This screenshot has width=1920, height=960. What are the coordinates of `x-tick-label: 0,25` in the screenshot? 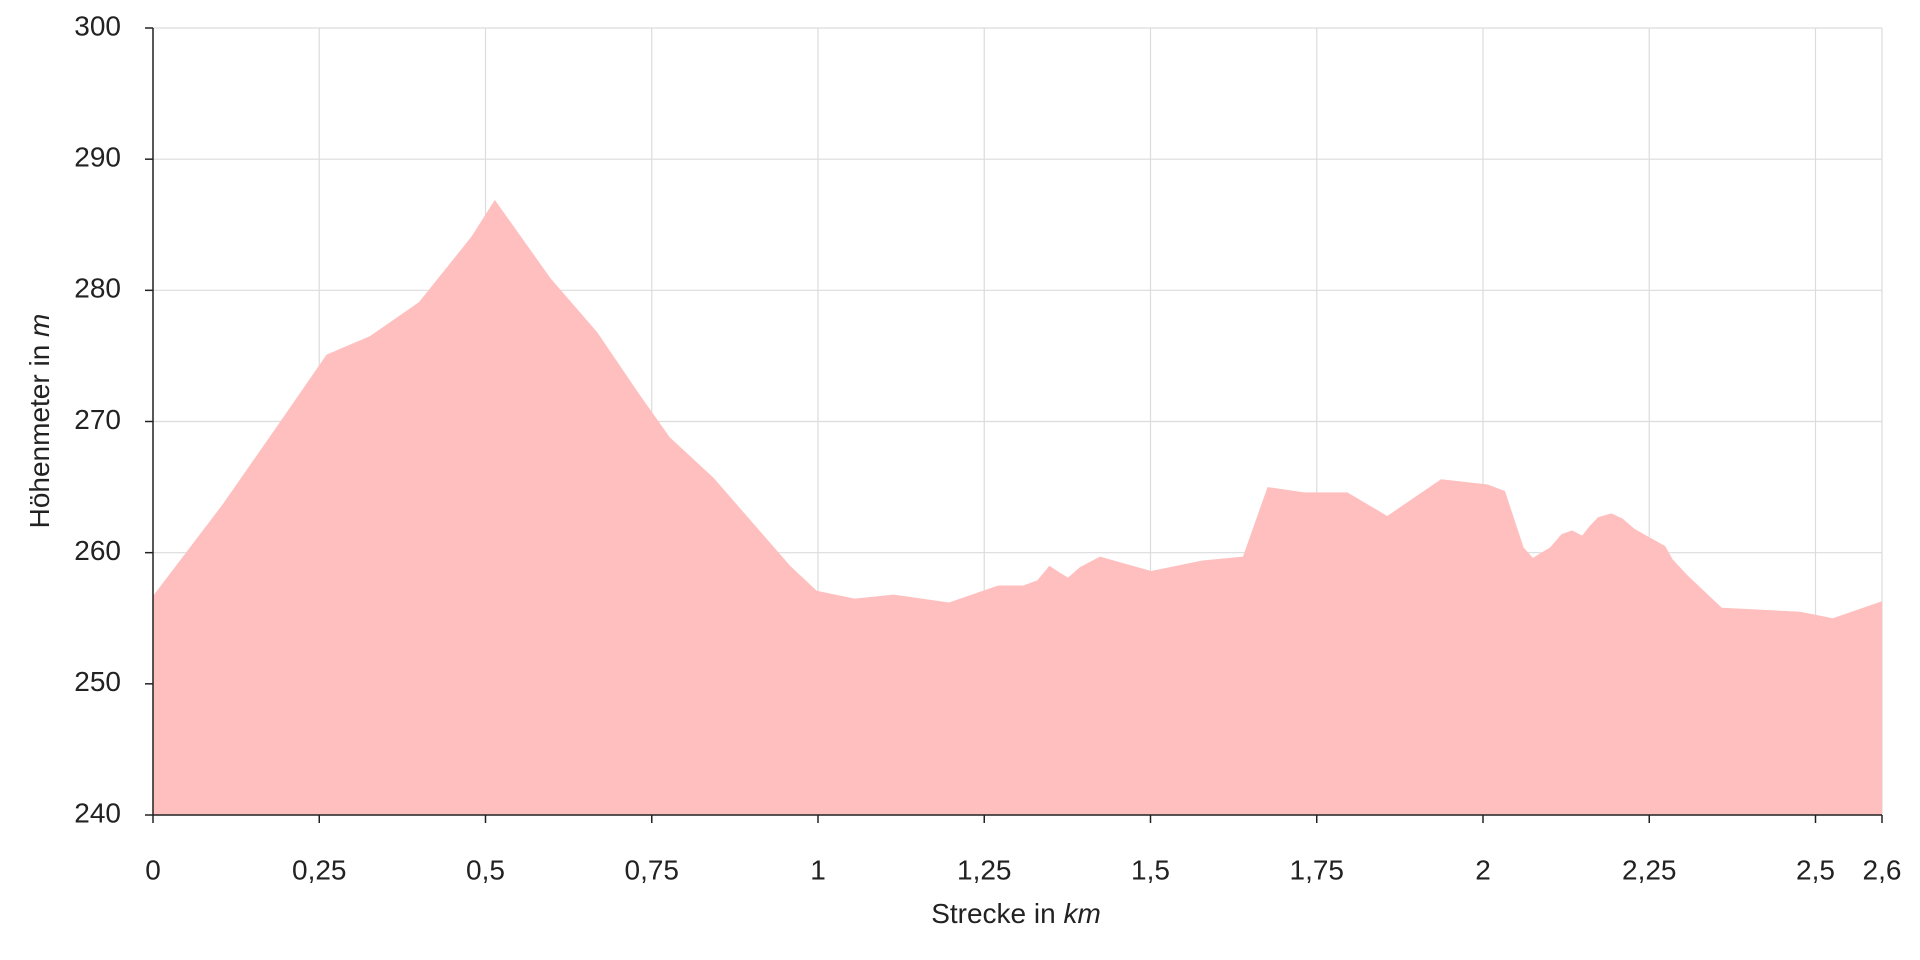 It's located at (319, 869).